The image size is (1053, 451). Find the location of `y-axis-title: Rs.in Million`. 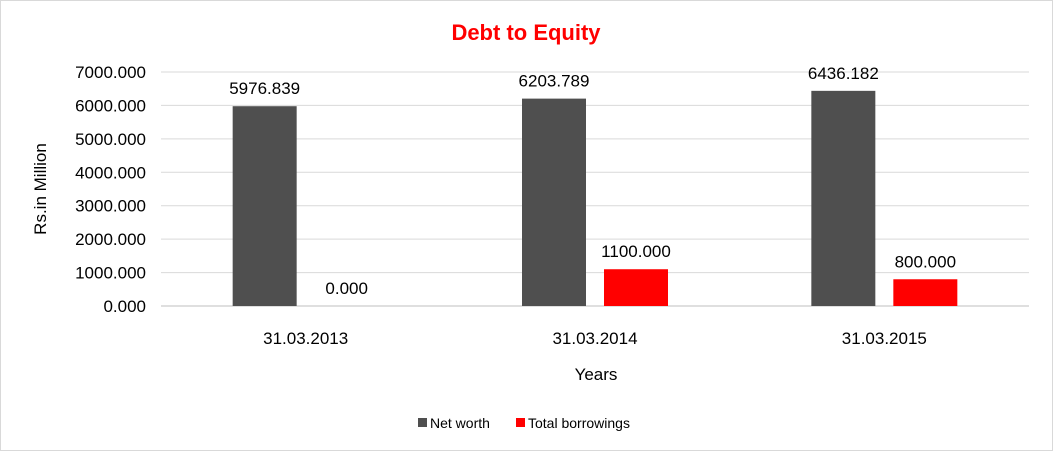

y-axis-title: Rs.in Million is located at coordinates (40, 189).